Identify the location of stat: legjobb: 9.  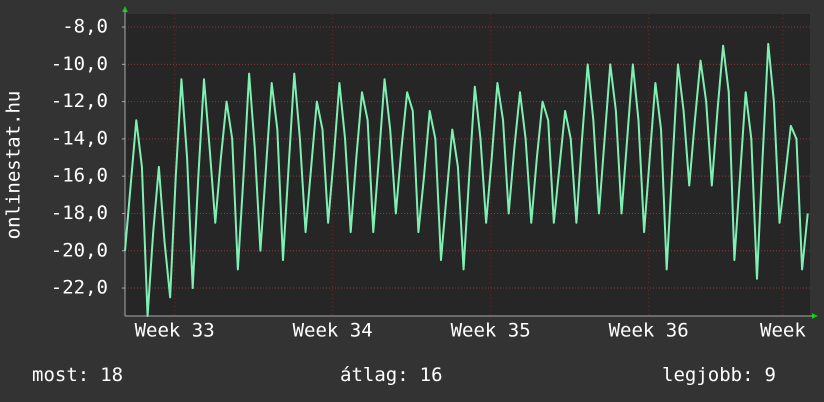
(719, 375).